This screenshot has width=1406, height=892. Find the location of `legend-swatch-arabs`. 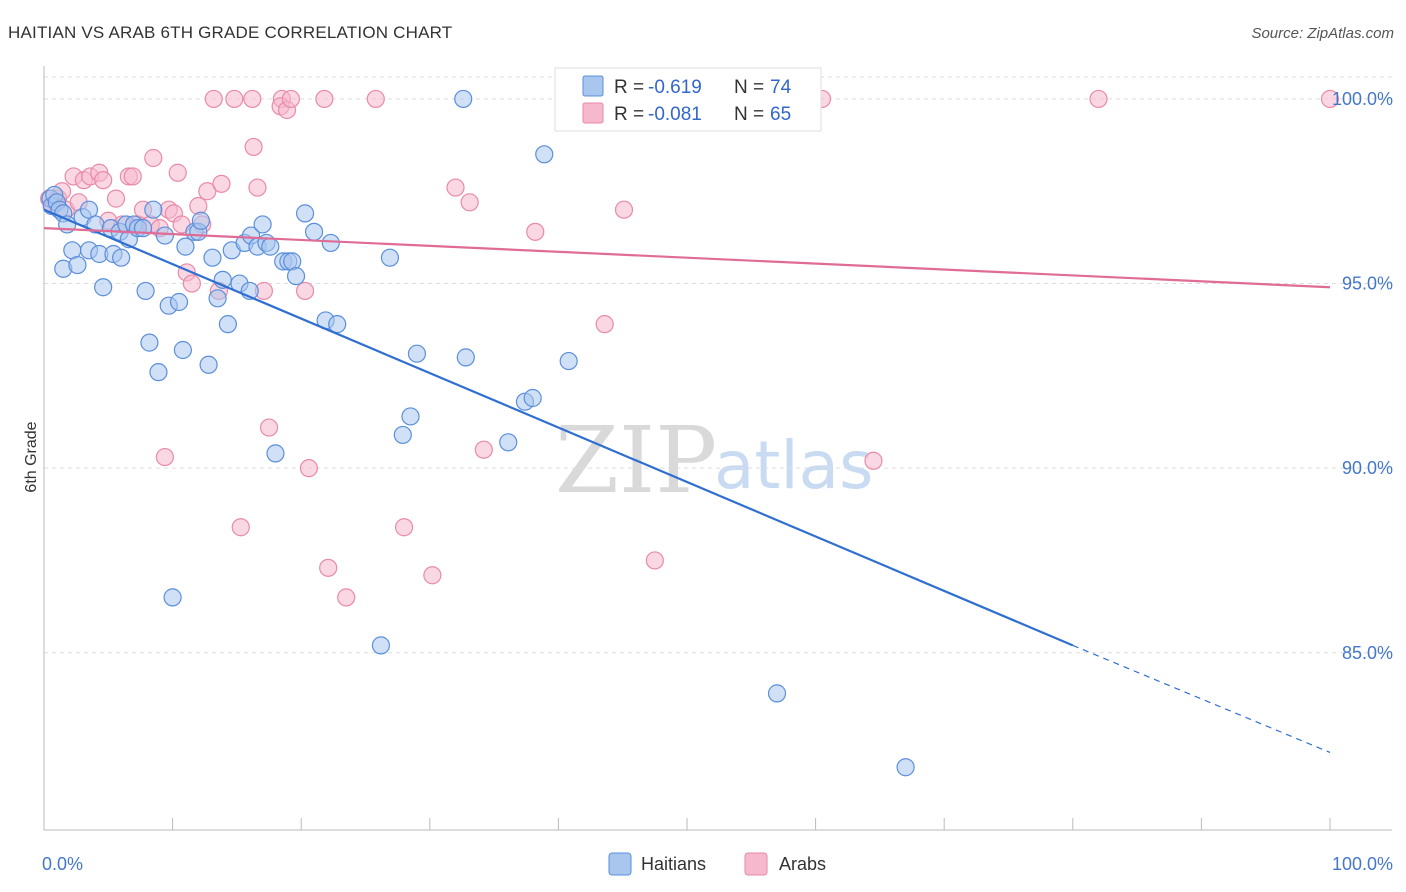

legend-swatch-arabs is located at coordinates (756, 864).